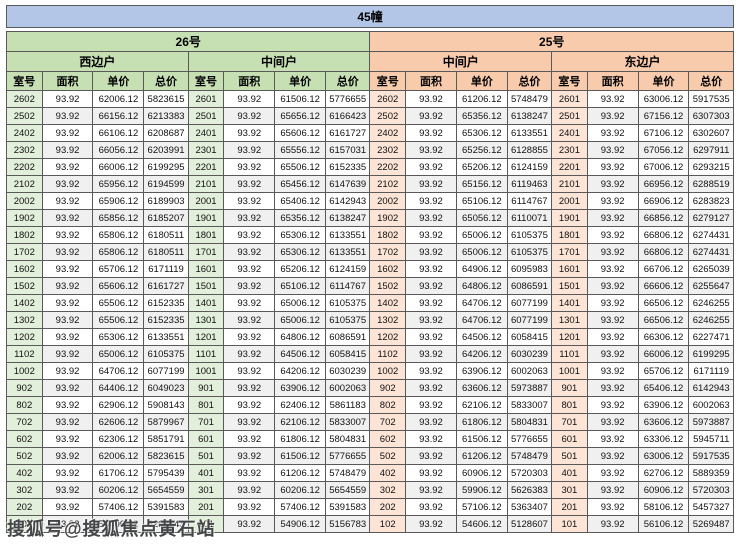 The image size is (740, 545). I want to click on cell-total-price: 6255647, so click(711, 286).